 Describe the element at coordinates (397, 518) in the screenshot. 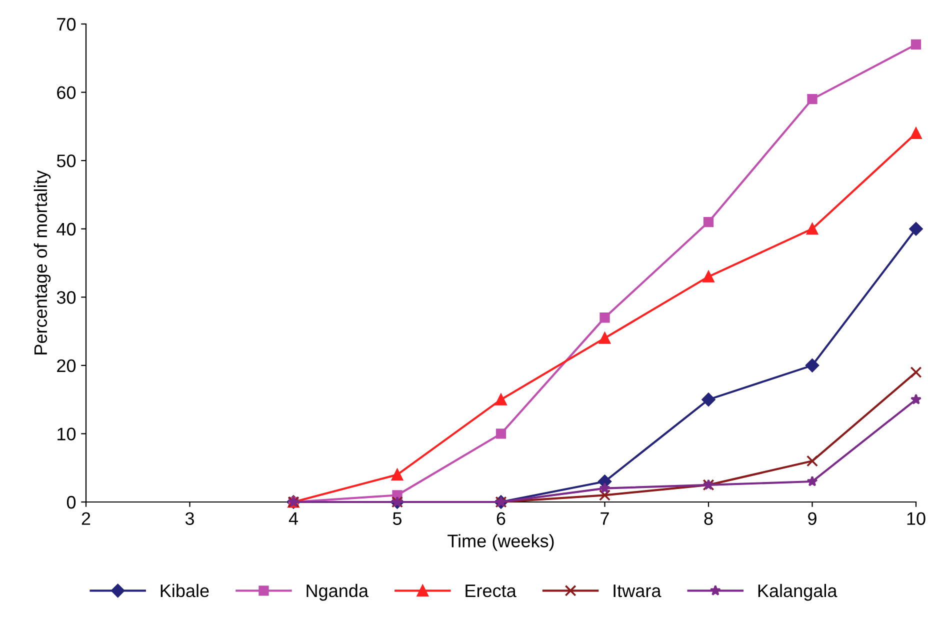

I see `x-tick-label: 5` at that location.